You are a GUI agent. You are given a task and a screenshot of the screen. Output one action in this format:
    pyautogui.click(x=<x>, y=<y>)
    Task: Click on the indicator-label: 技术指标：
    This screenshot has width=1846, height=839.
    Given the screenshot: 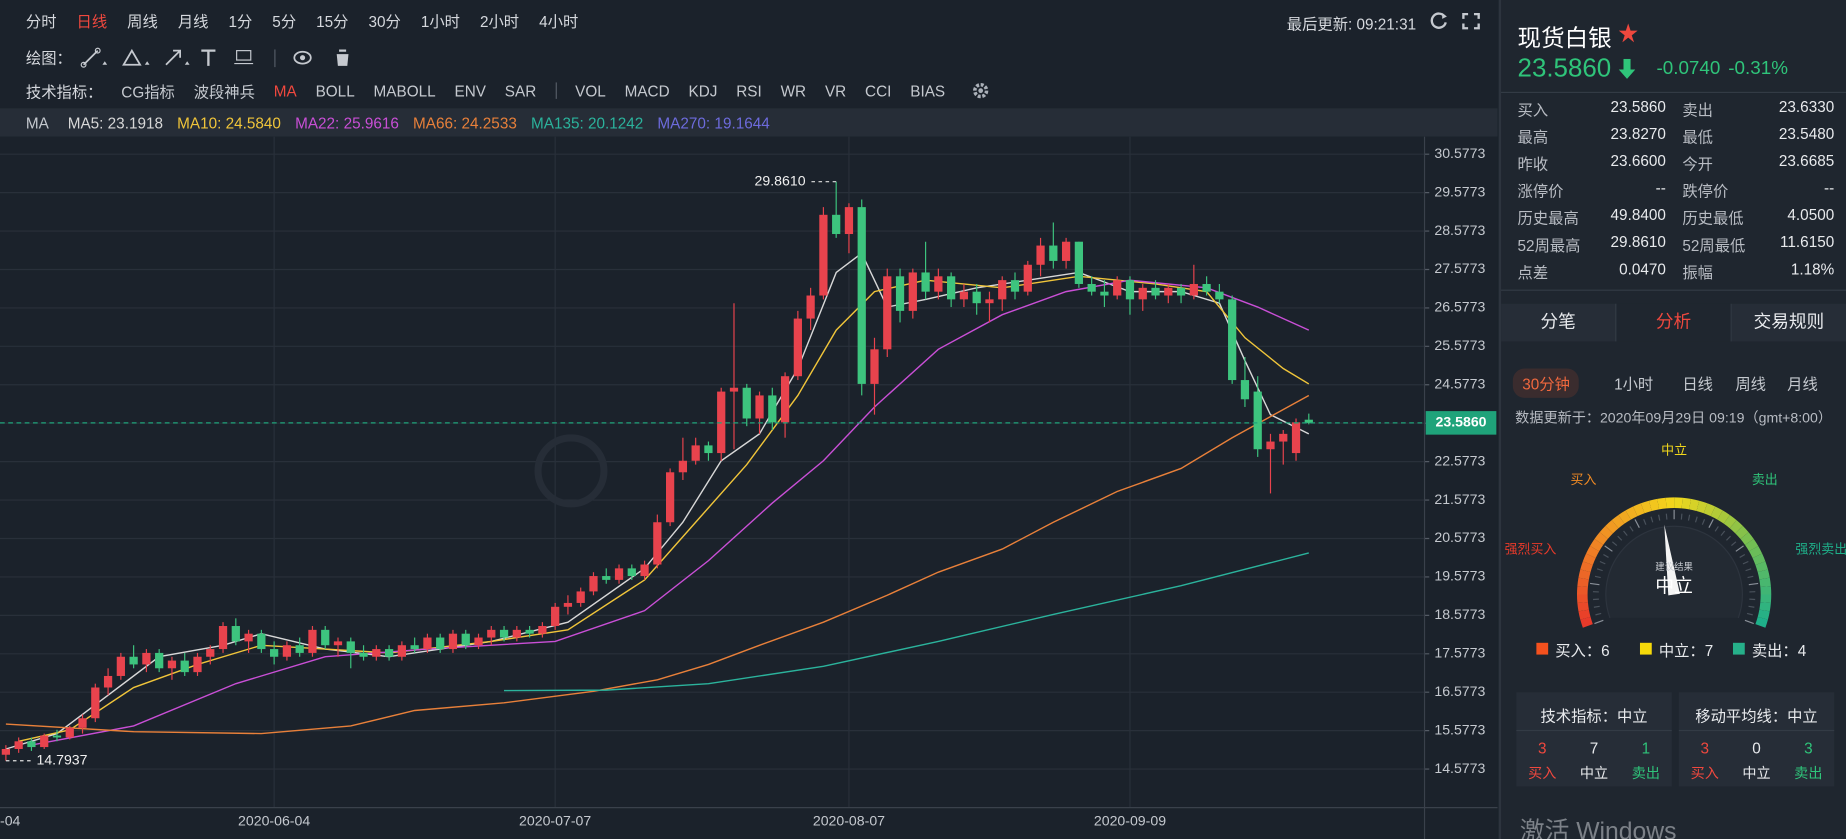 What is the action you would take?
    pyautogui.click(x=64, y=91)
    